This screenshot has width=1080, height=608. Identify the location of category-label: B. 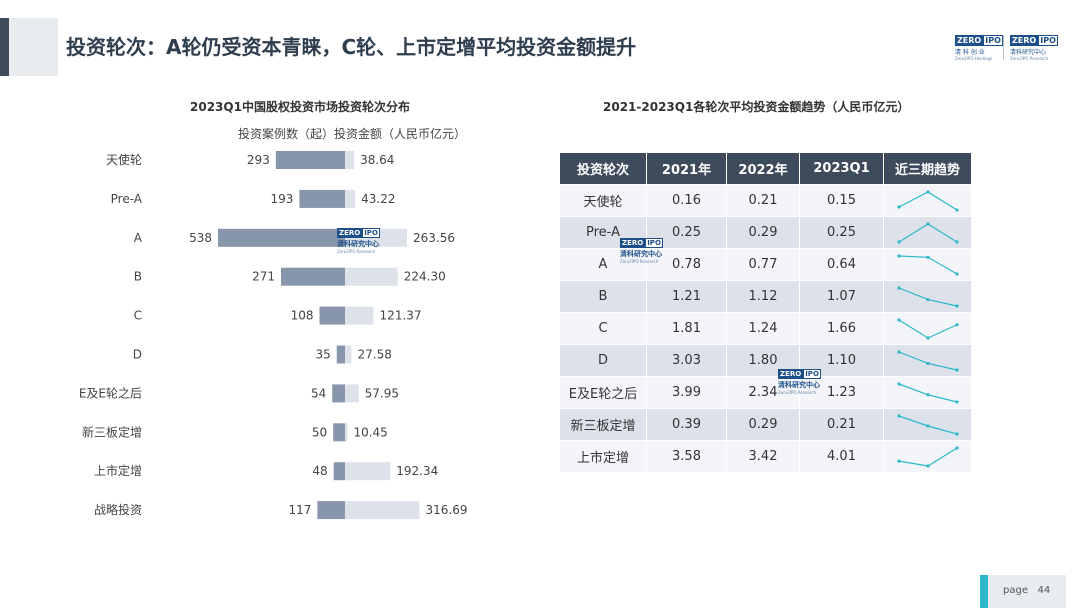
(138, 277).